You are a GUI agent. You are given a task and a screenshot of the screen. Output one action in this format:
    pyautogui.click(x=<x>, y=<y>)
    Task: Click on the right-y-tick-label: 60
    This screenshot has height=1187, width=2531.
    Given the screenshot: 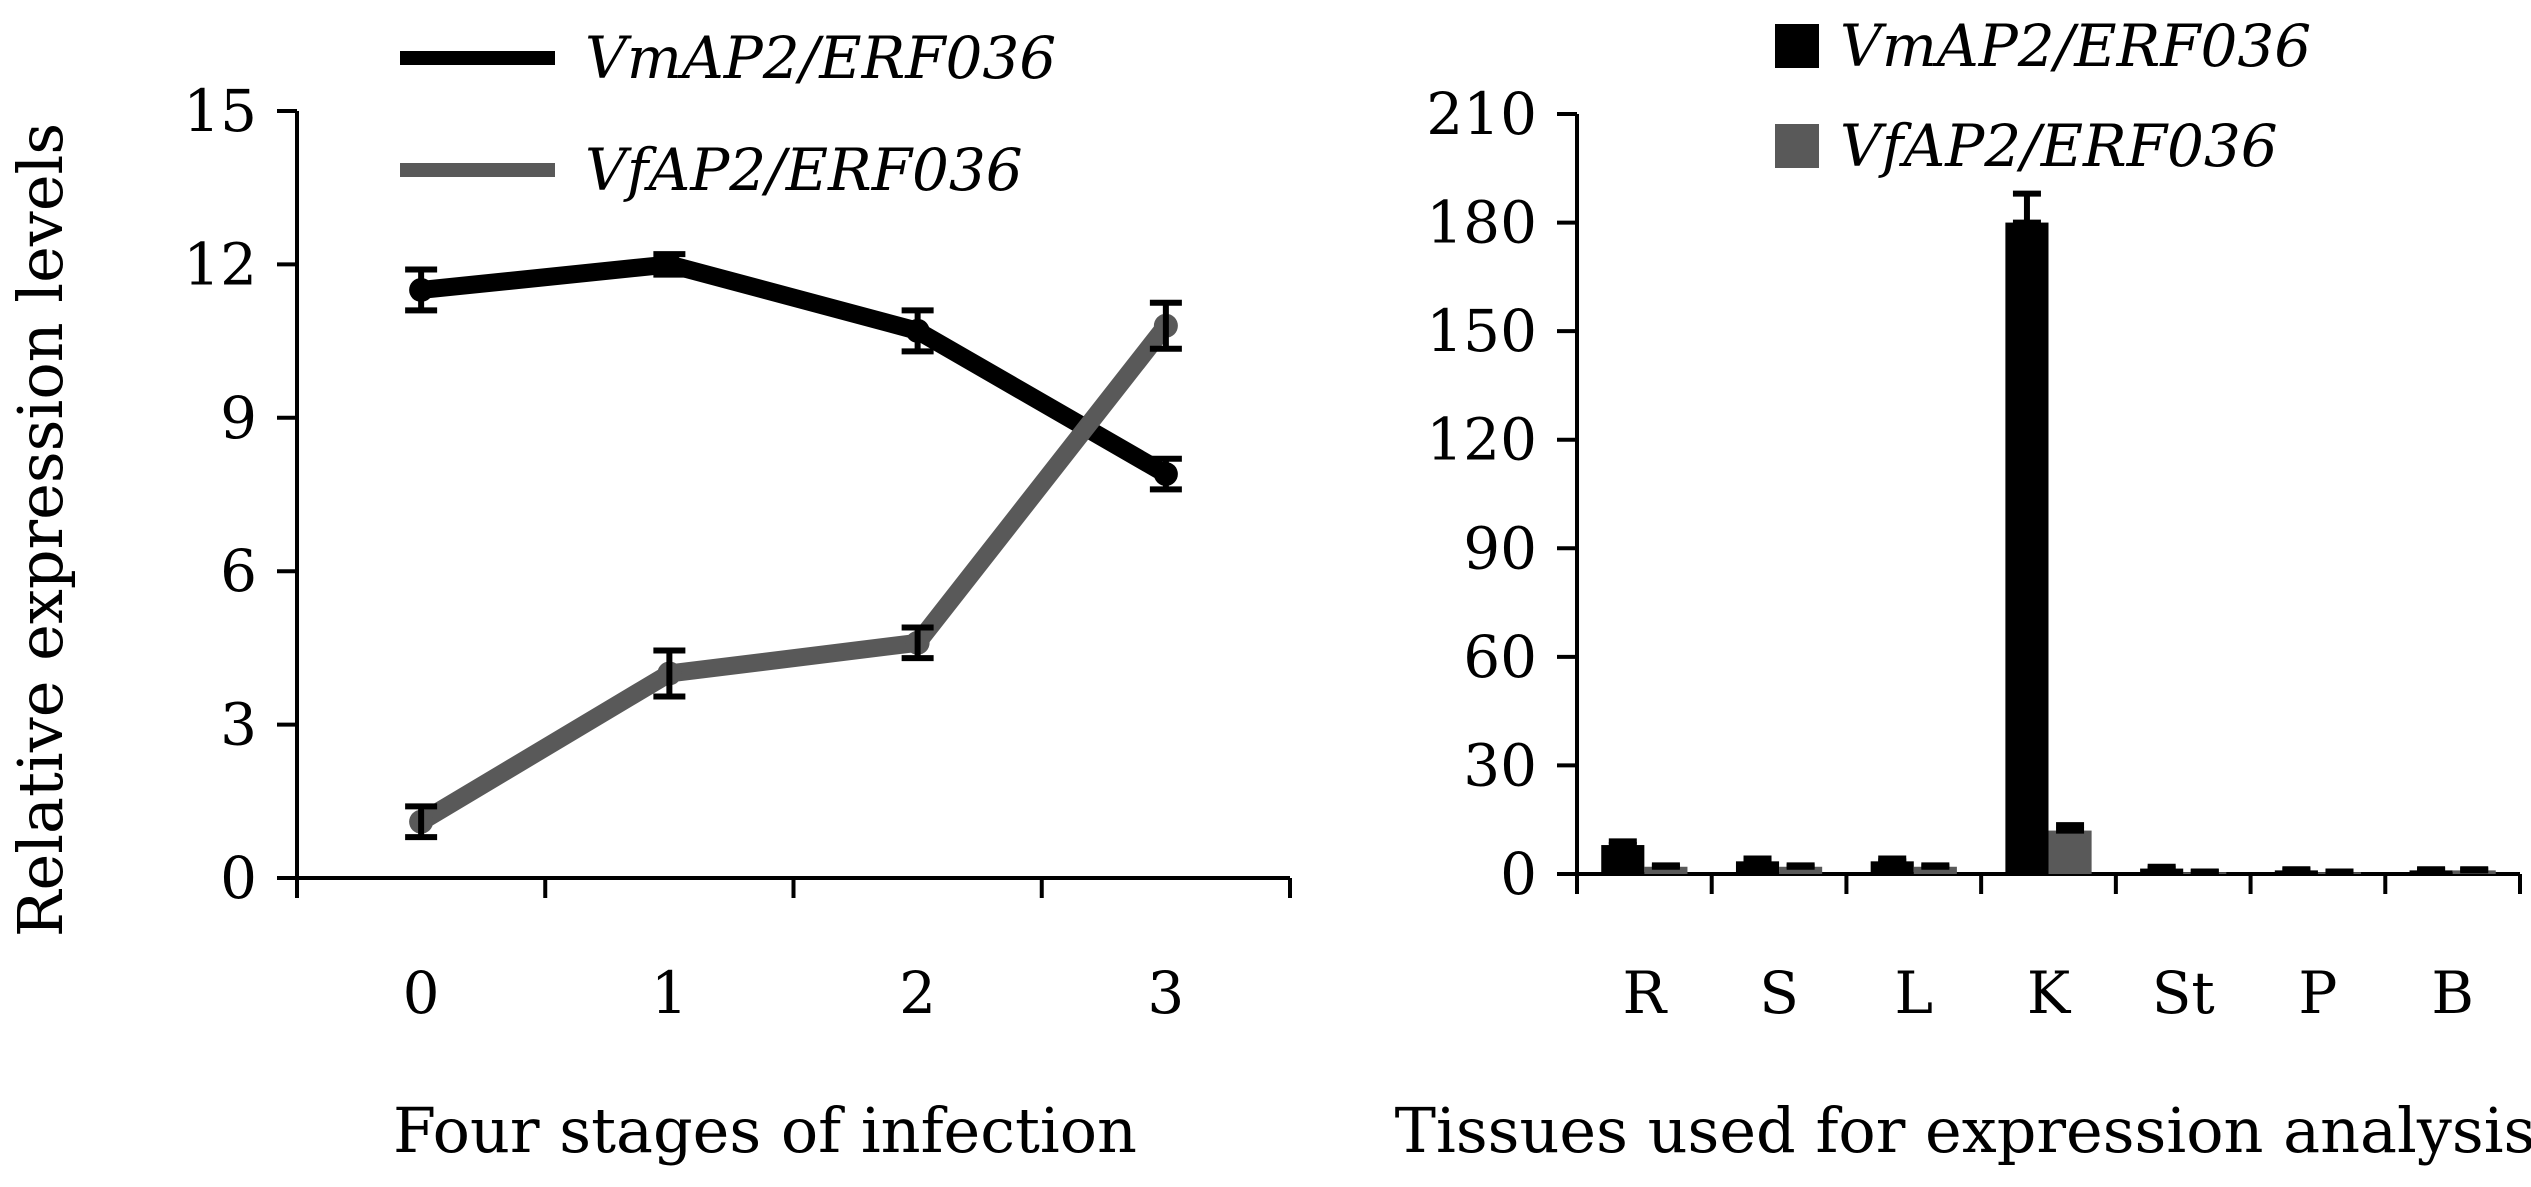 What is the action you would take?
    pyautogui.click(x=1500, y=657)
    